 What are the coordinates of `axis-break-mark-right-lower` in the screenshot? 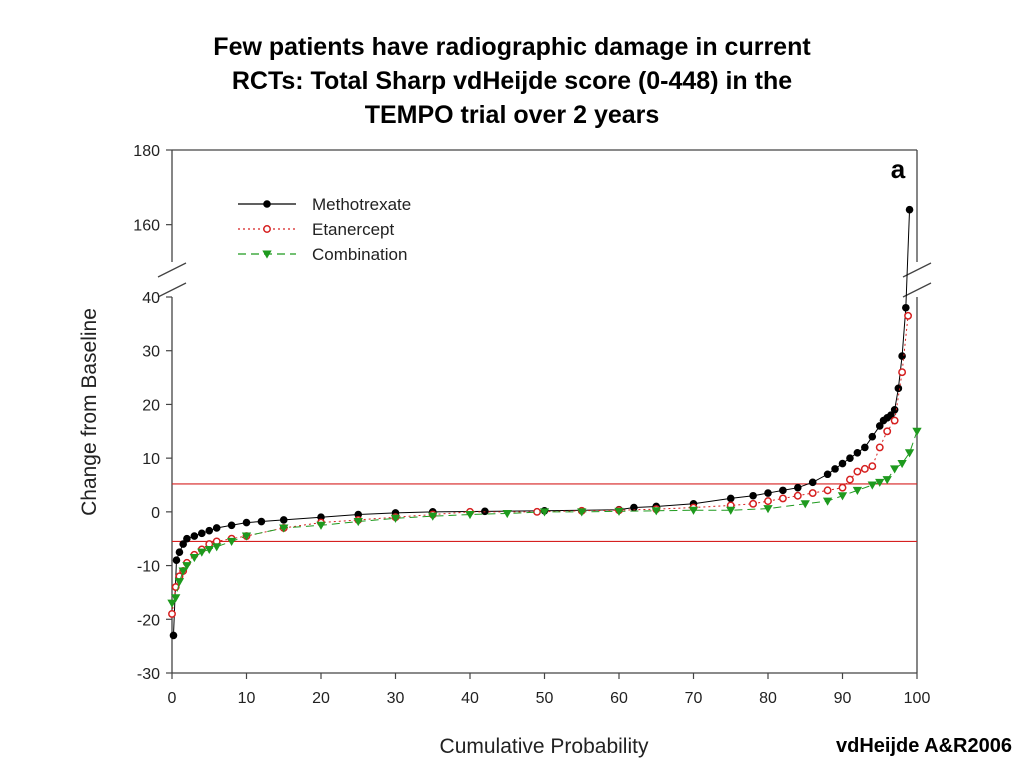 It's located at (917, 290).